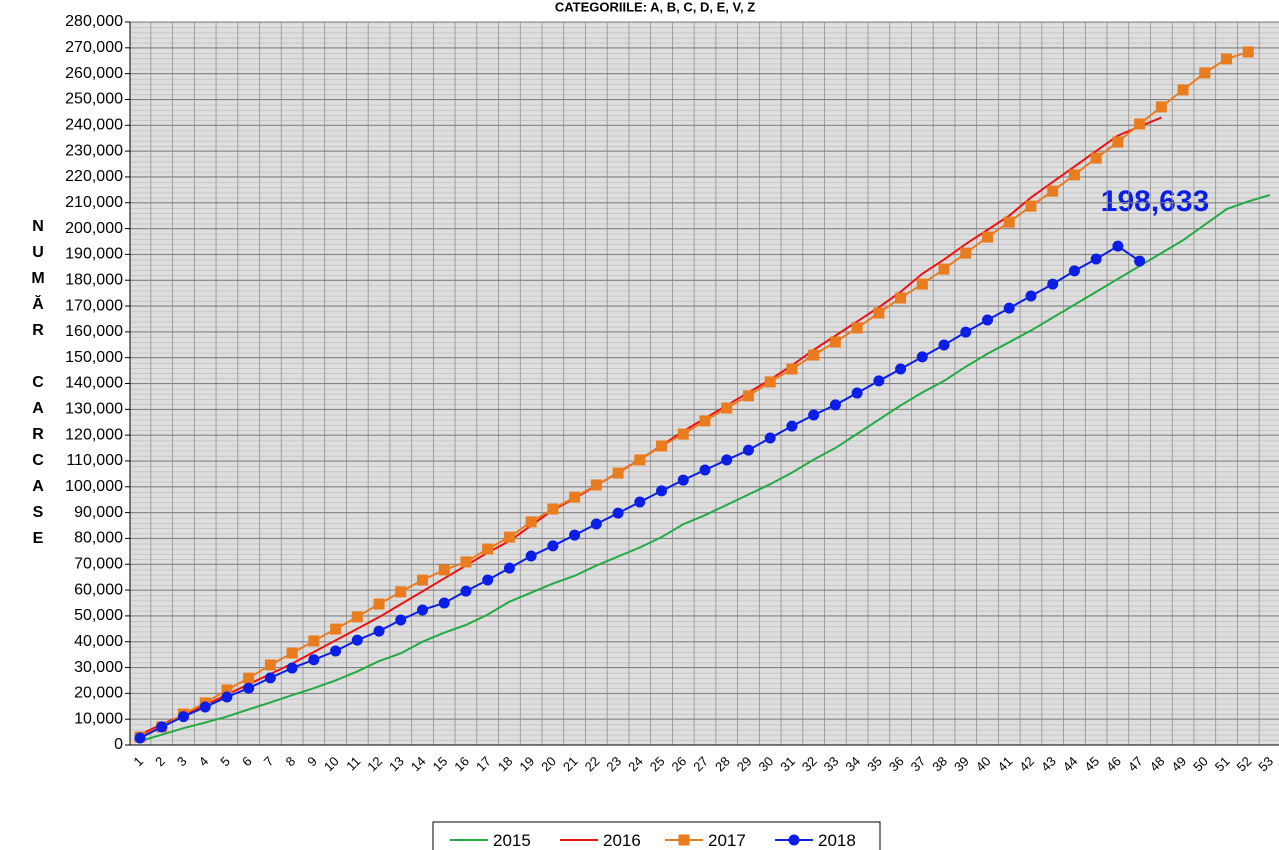 The image size is (1279, 850). What do you see at coordinates (98, 718) in the screenshot?
I see `y-tick-label: 10,000` at bounding box center [98, 718].